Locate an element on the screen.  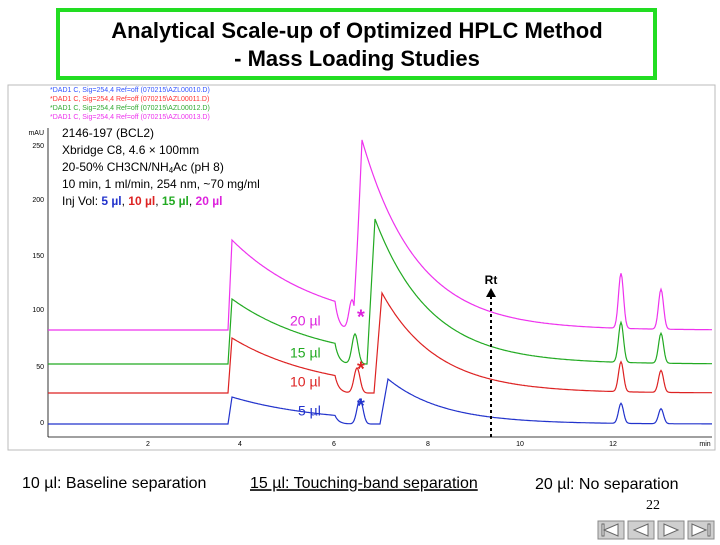
sample-label: 10 µl is located at coordinates (305, 382).